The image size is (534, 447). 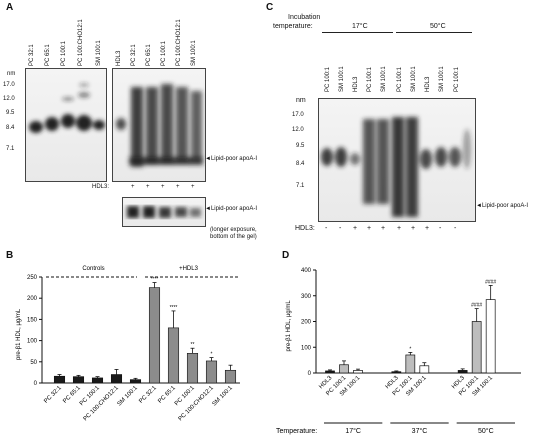 What do you see at coordinates (306, 271) in the screenshot?
I see `y-tick-label: 400` at bounding box center [306, 271].